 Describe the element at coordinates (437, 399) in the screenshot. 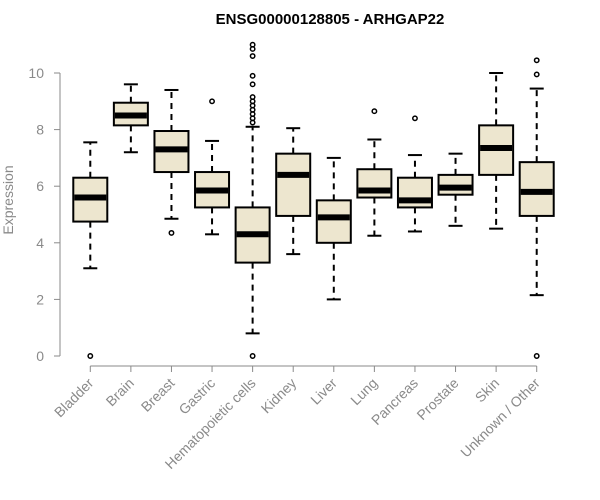

I see `x-tick-label: Prostate` at that location.